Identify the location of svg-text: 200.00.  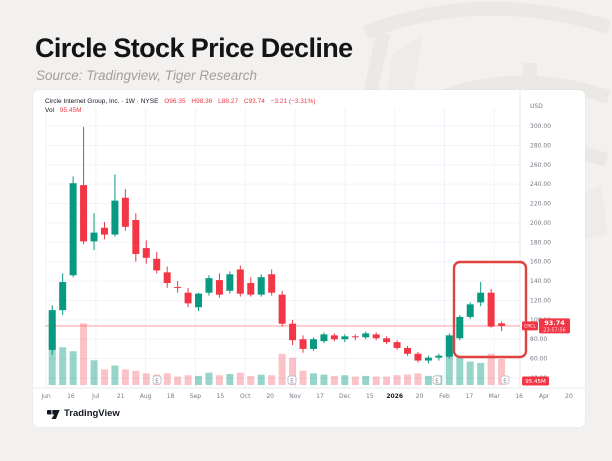
(540, 223).